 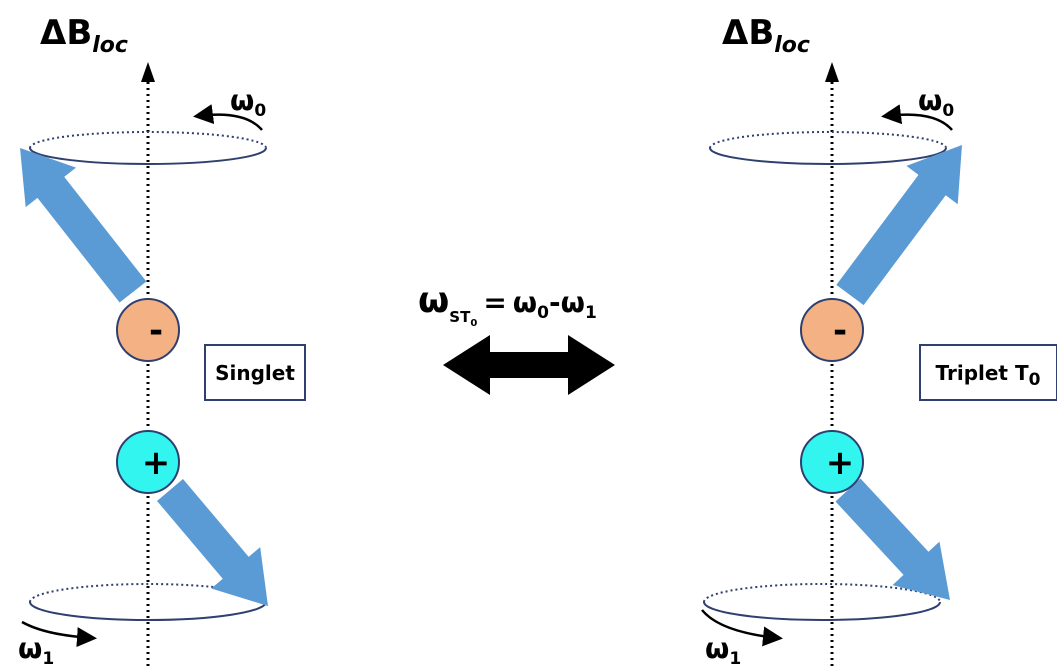 I want to click on state-label: Singlet, so click(x=255, y=373).